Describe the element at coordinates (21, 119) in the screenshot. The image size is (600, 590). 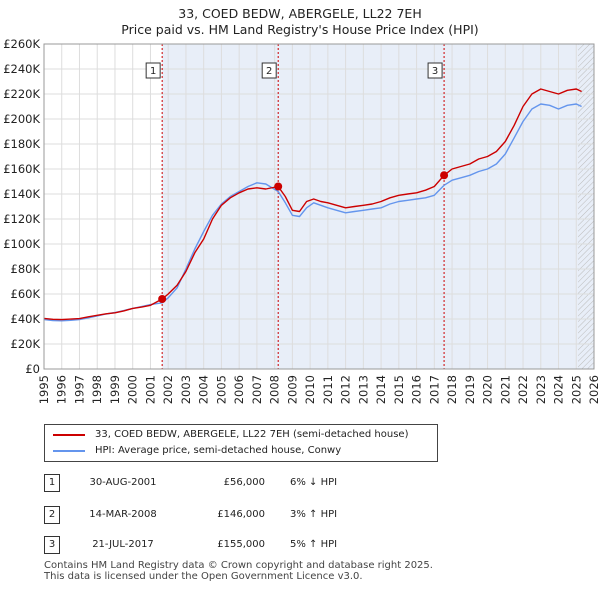
I see `y-tick-label: £200K` at that location.